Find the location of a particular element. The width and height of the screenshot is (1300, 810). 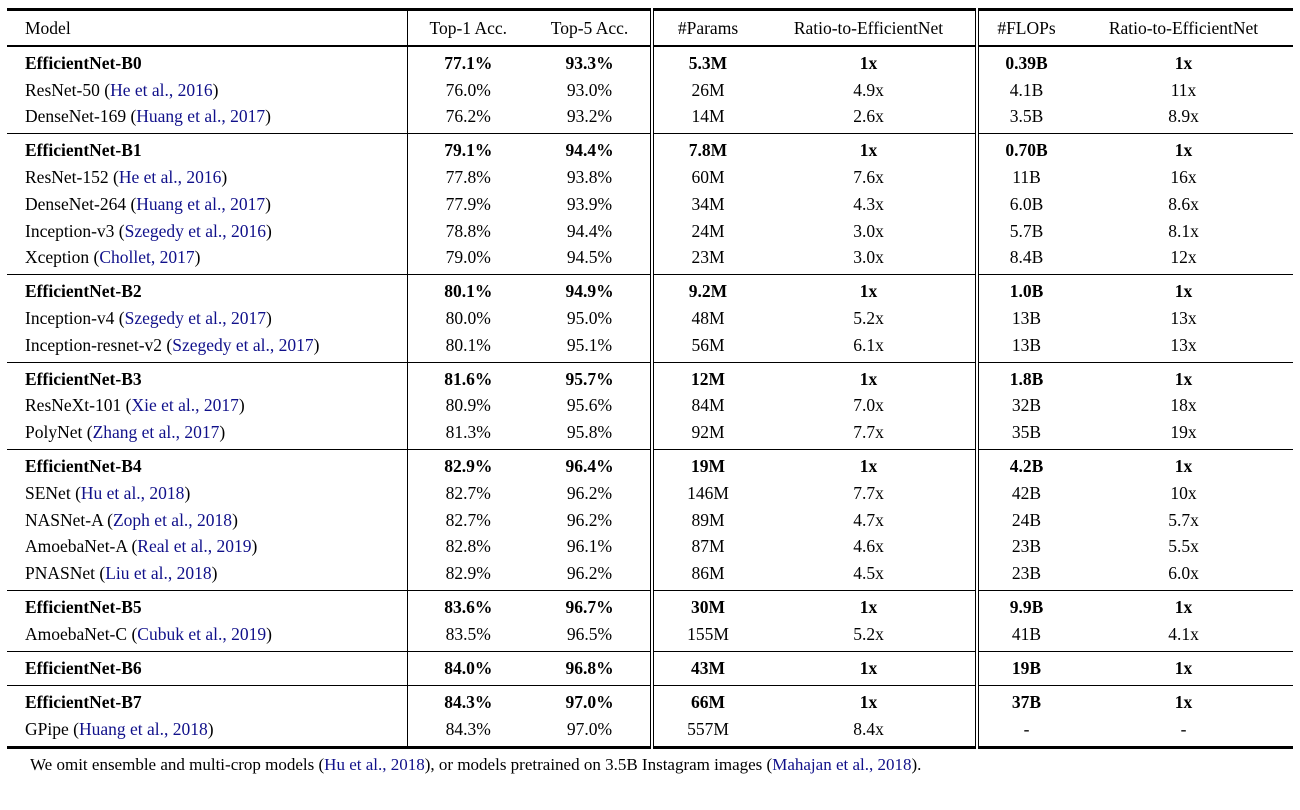

footnote-text: ). is located at coordinates (916, 764).